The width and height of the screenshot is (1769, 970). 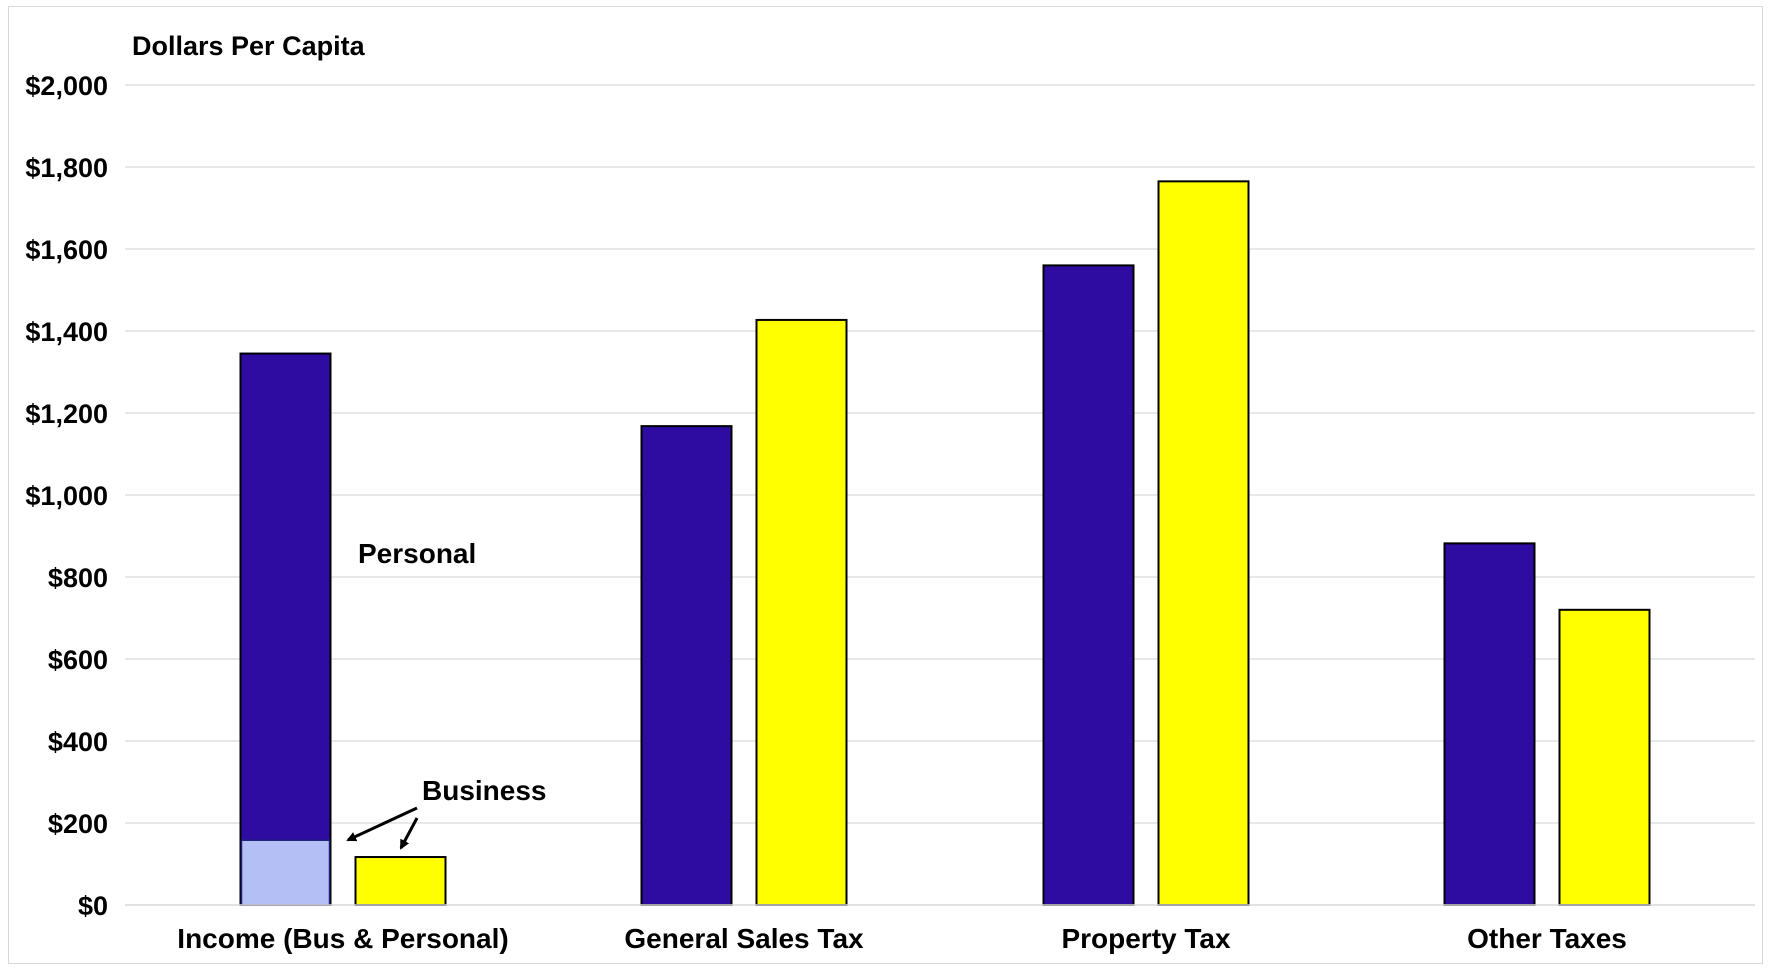 What do you see at coordinates (78, 742) in the screenshot?
I see `y-tick-label: $400` at bounding box center [78, 742].